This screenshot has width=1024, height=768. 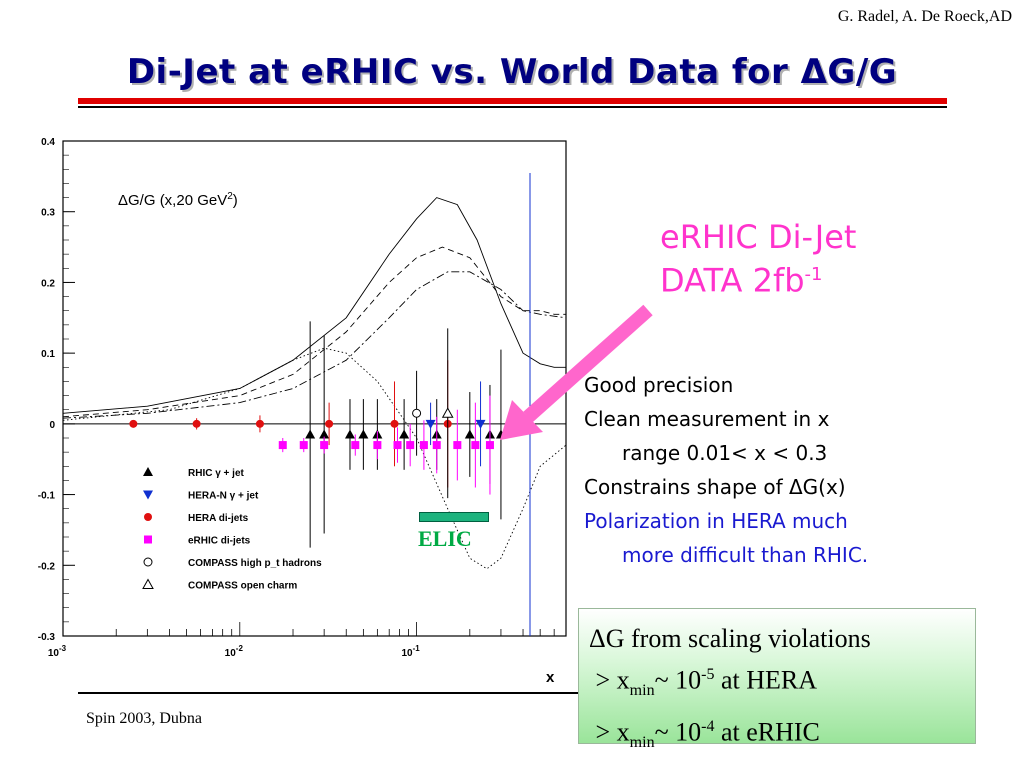 What do you see at coordinates (234, 651) in the screenshot?
I see `x-tick-label: 10⁻²` at bounding box center [234, 651].